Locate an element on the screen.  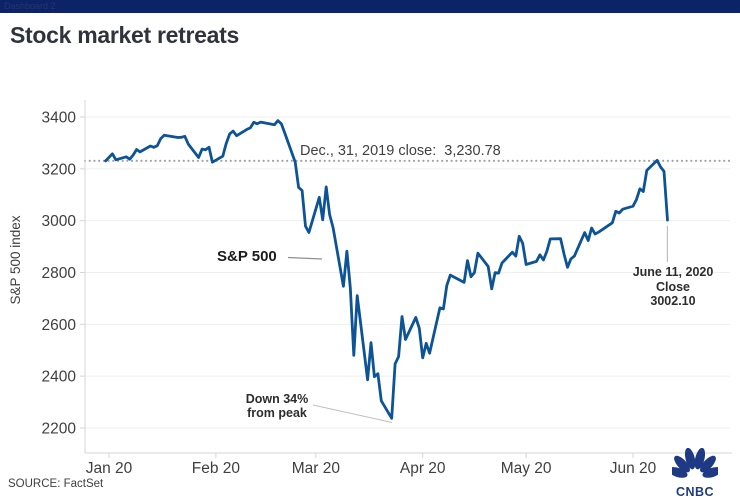
svg-text: 3000 is located at coordinates (59, 221).